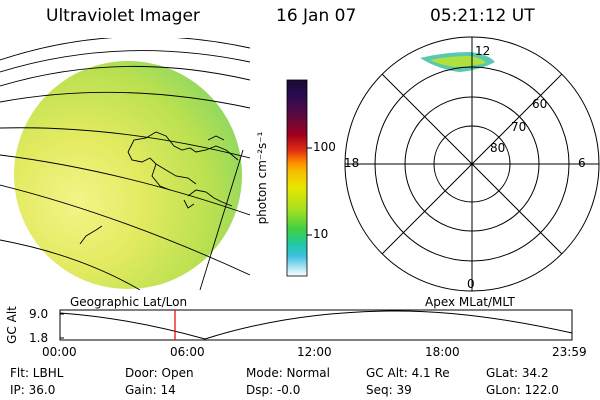 Image resolution: width=600 pixels, height=400 pixels. I want to click on footer-filter: Flt: LBHL, so click(37, 373).